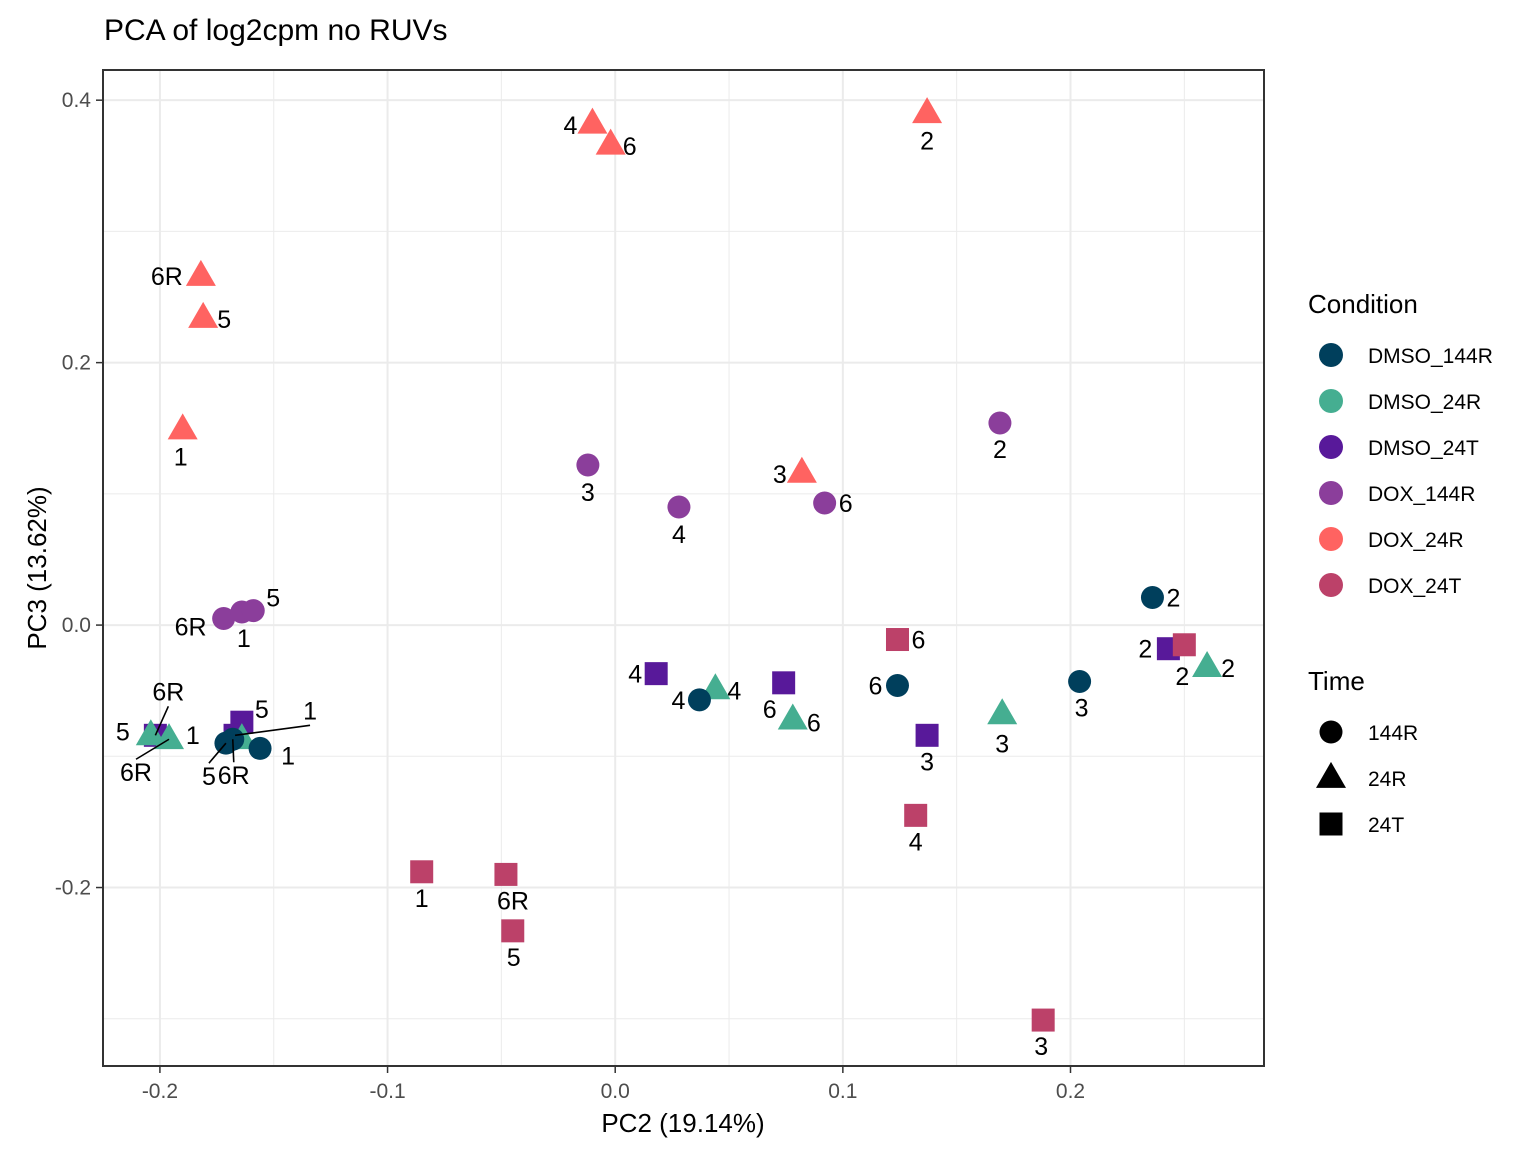 The width and height of the screenshot is (1536, 1152). I want to click on x-tick-label: -0.2, so click(160, 1091).